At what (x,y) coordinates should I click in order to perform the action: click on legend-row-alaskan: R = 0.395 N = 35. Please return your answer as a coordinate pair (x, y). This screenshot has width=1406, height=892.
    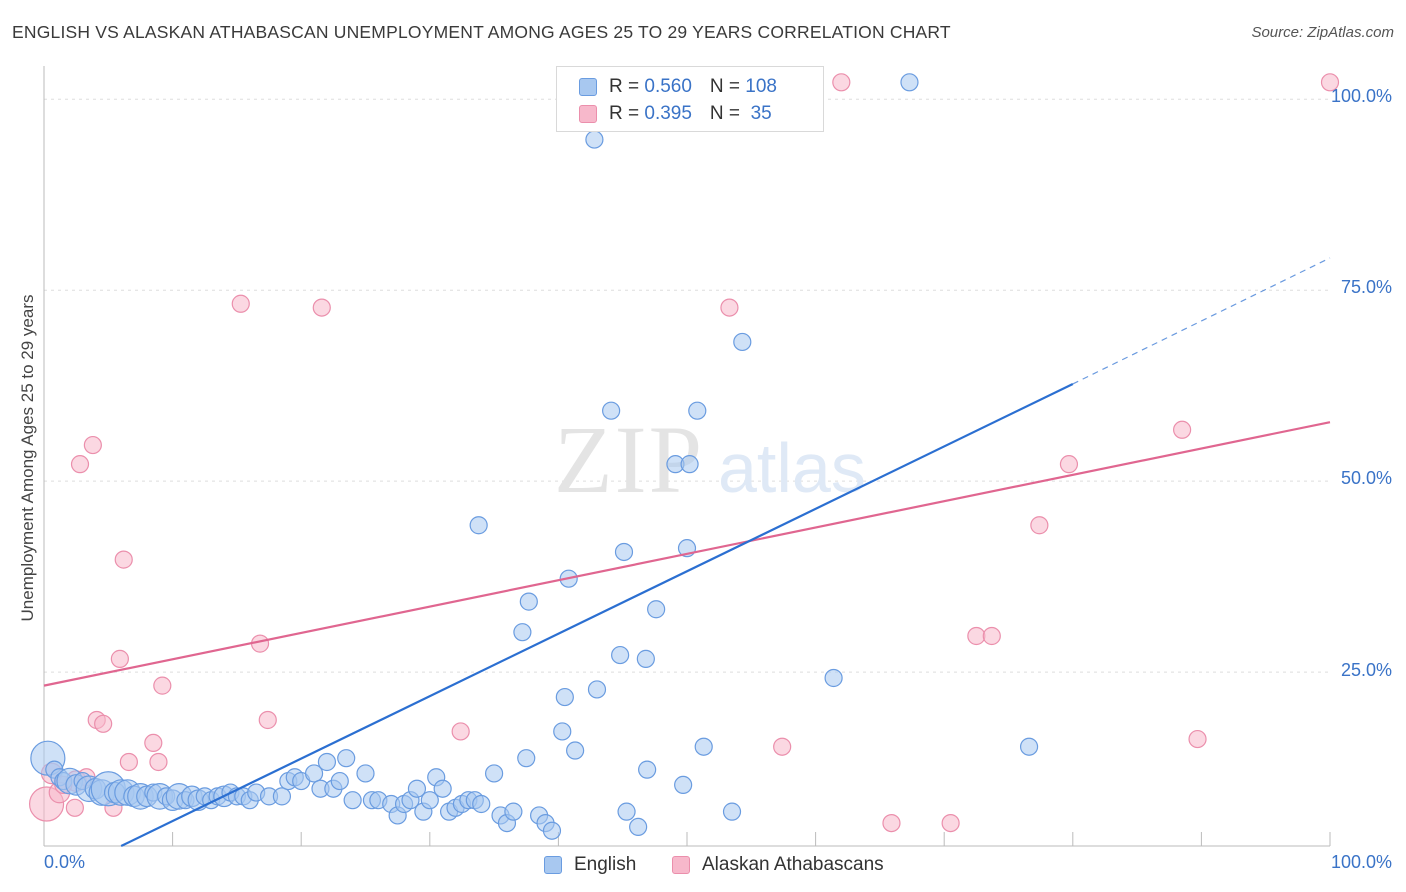
    Looking at the image, I should click on (675, 114).